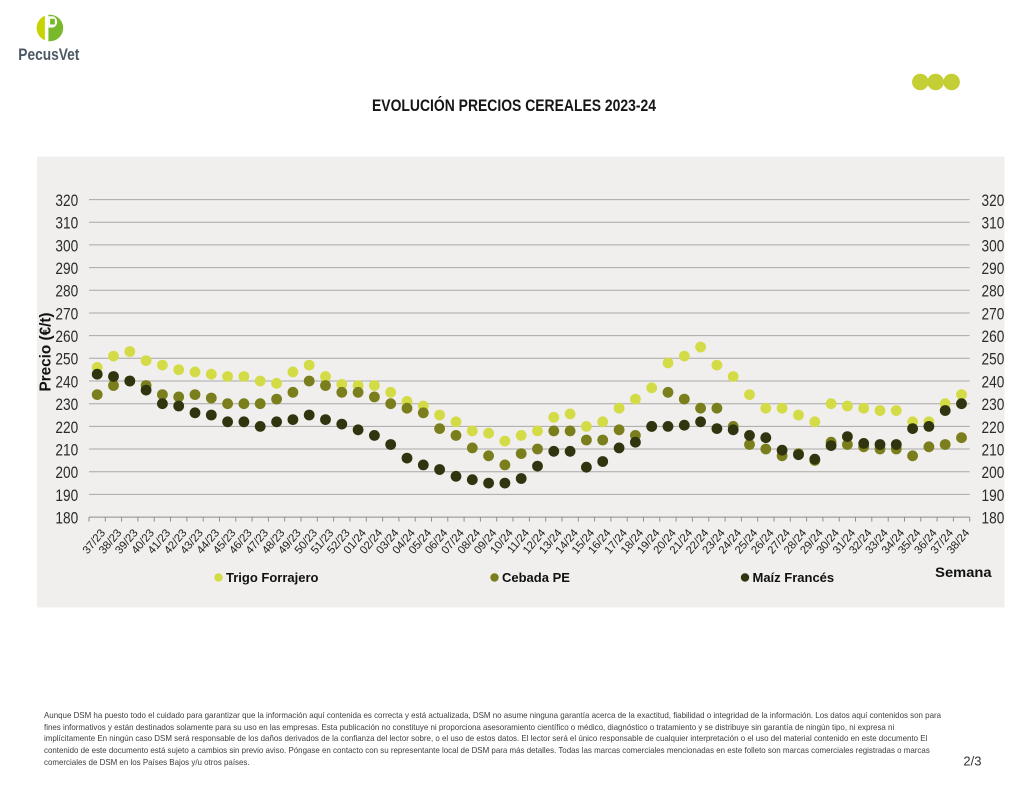  I want to click on svg-text: PecusVet, so click(49, 55).